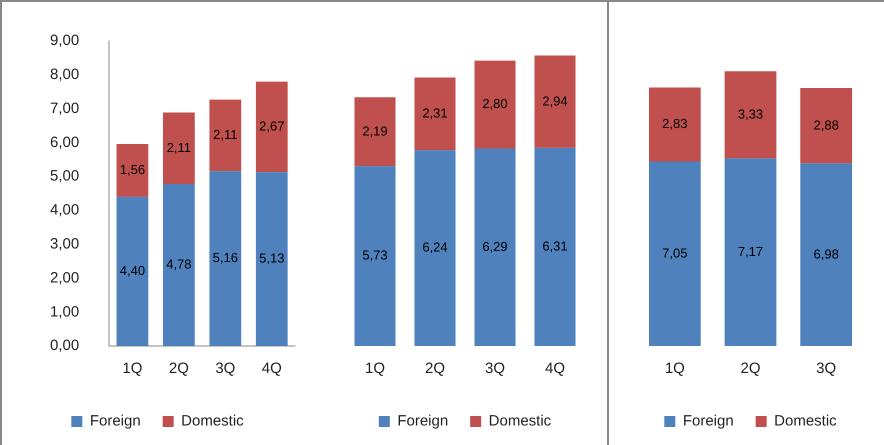 This screenshot has height=445, width=884. I want to click on data-label: 2,31, so click(435, 112).